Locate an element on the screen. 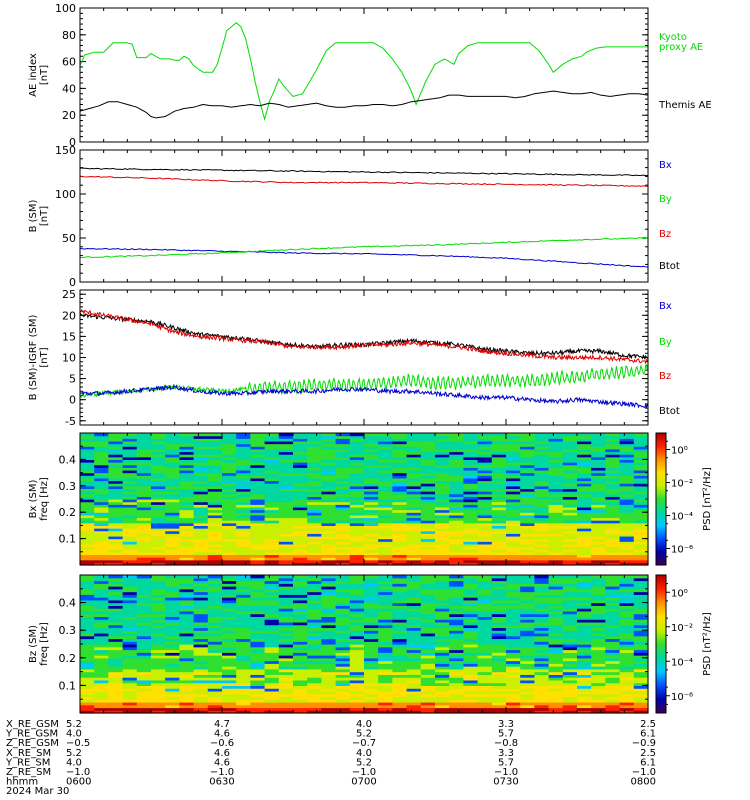  ephemeris-value: −0.7 is located at coordinates (364, 743).